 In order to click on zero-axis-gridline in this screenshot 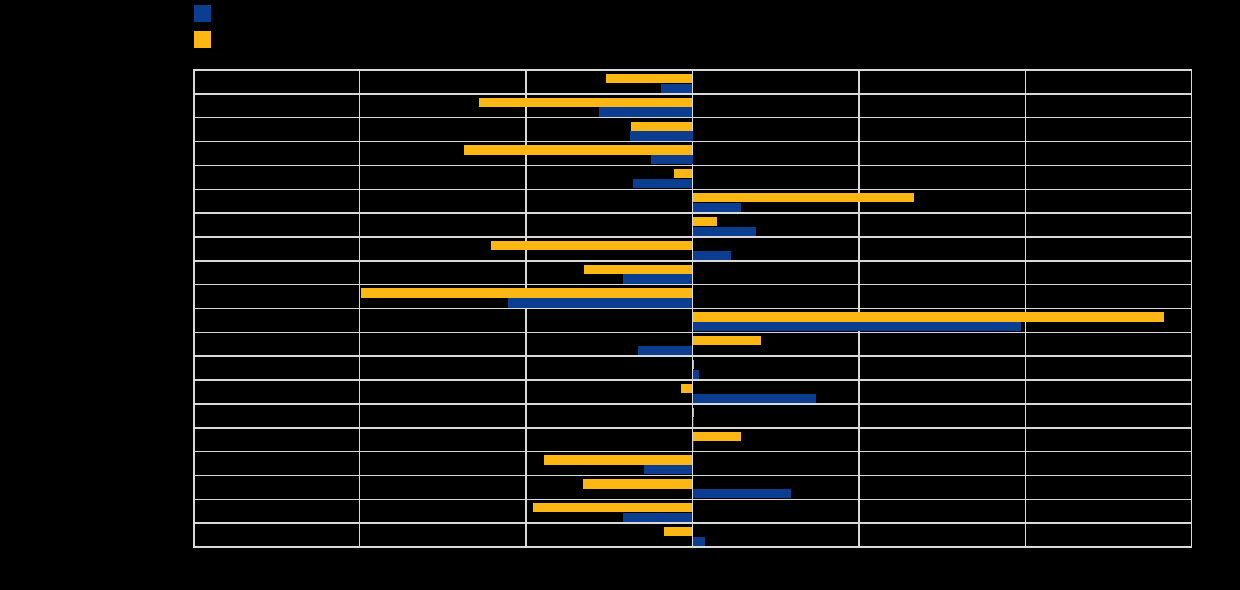, I will do `click(692, 308)`.